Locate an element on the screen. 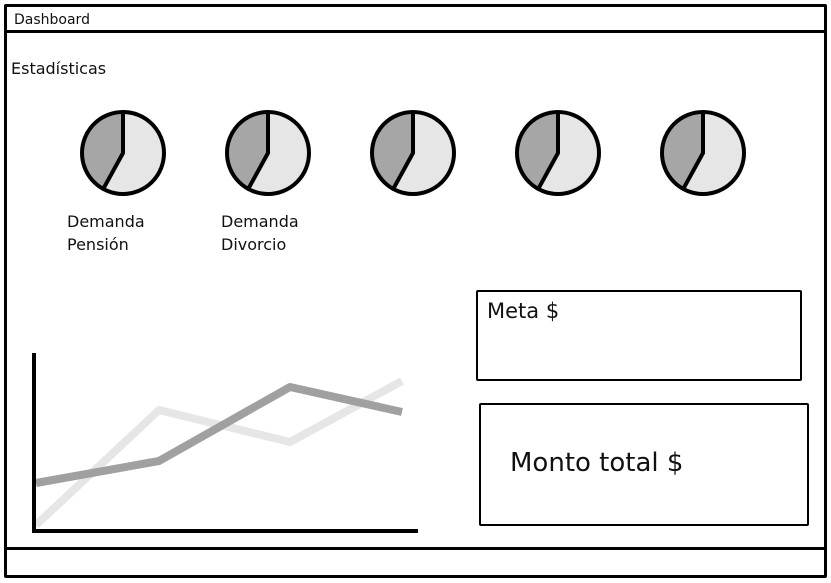 The image size is (831, 583). window-title: Dashboard is located at coordinates (52, 20).